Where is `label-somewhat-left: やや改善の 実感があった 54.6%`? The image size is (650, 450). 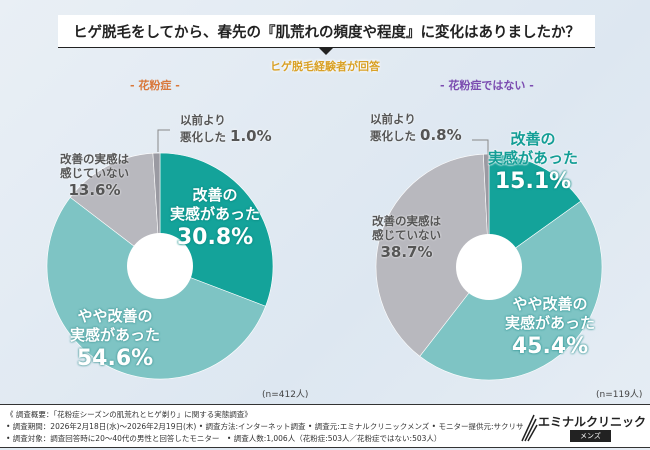
label-somewhat-left: やや改善の 実感があった 54.6% is located at coordinates (115, 339).